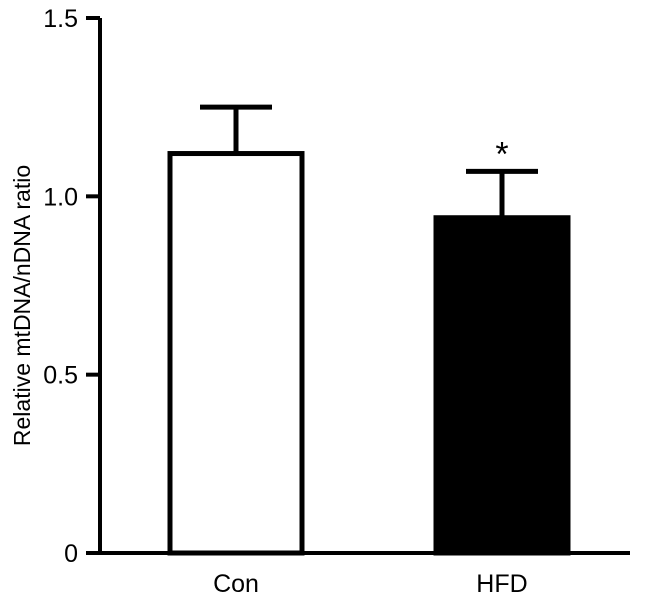 This screenshot has width=647, height=600. What do you see at coordinates (71, 286) in the screenshot?
I see `y-axis-ticks: 0 0.5 1.0 1.5` at bounding box center [71, 286].